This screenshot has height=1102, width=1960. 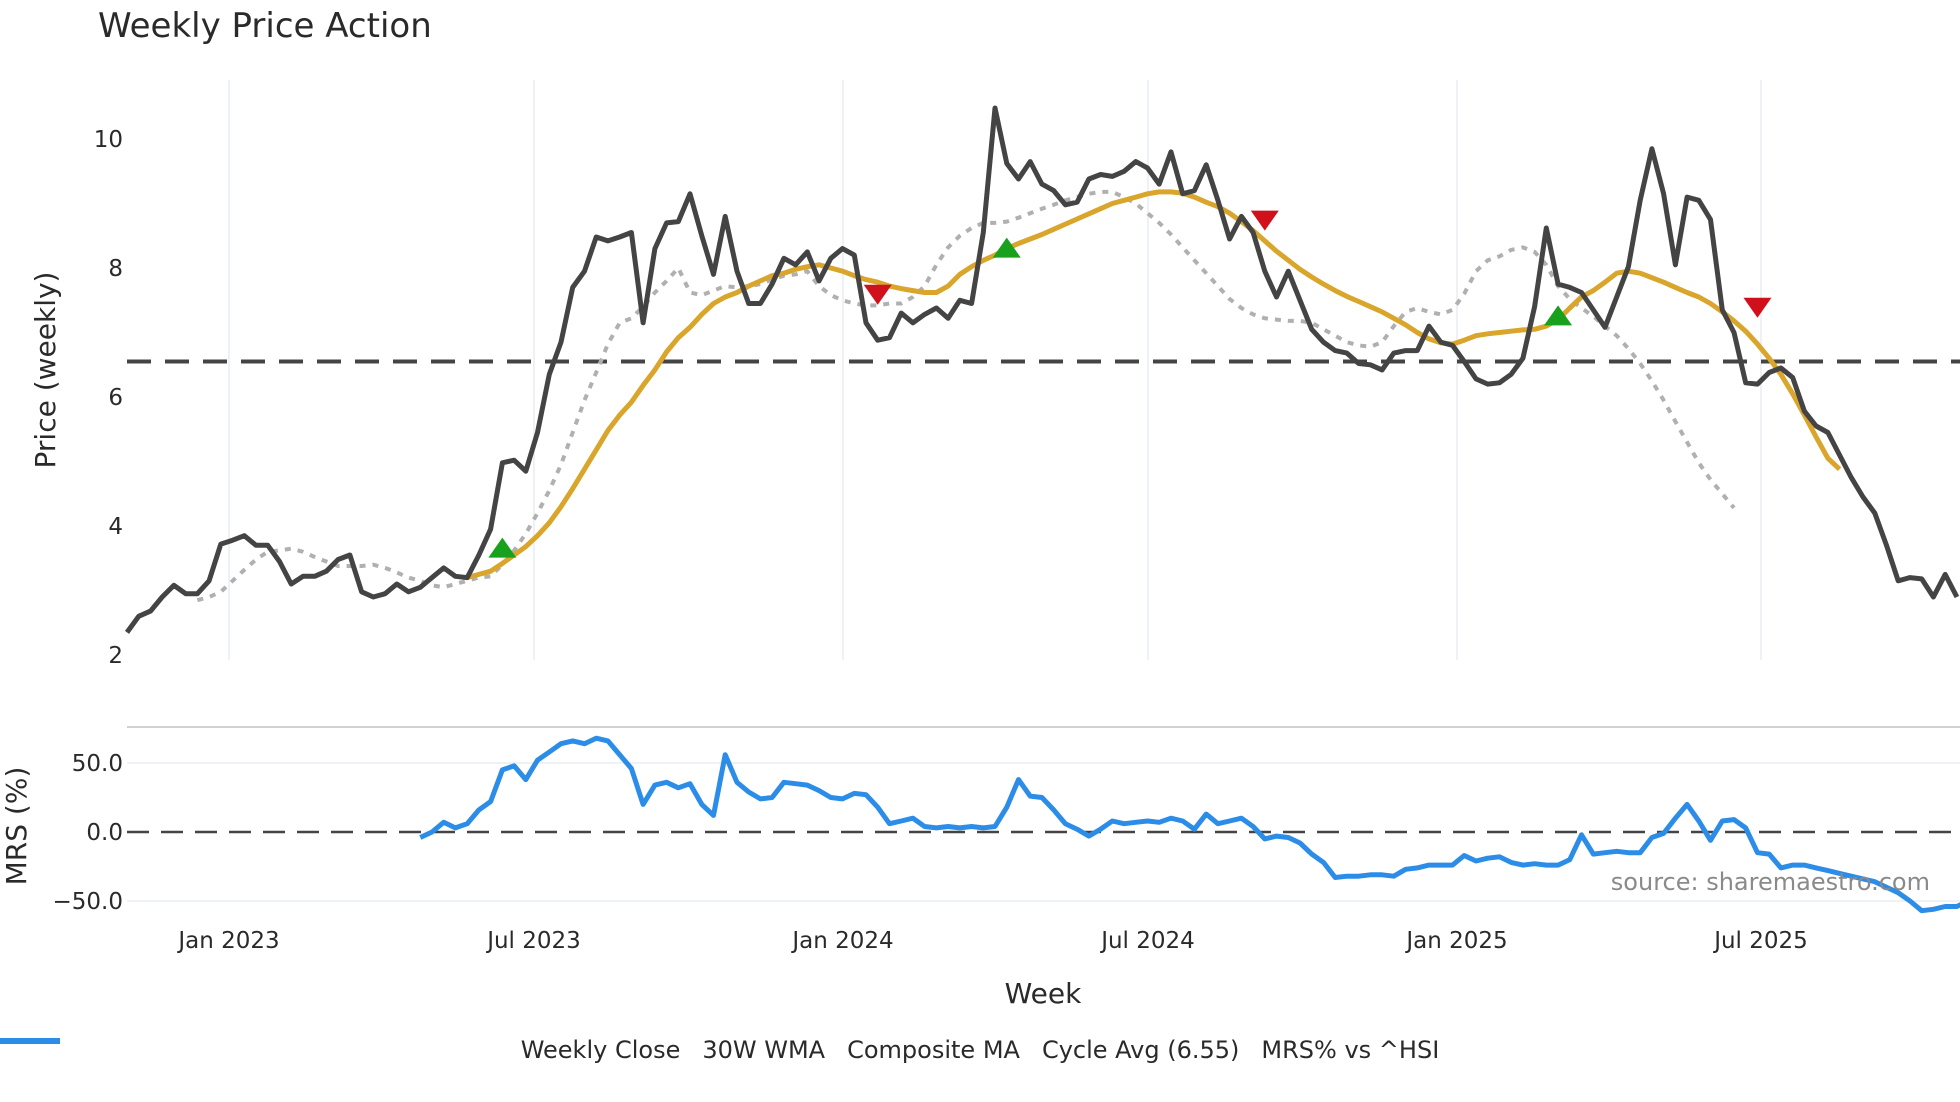 What do you see at coordinates (108, 140) in the screenshot?
I see `y-tick-label: 10` at bounding box center [108, 140].